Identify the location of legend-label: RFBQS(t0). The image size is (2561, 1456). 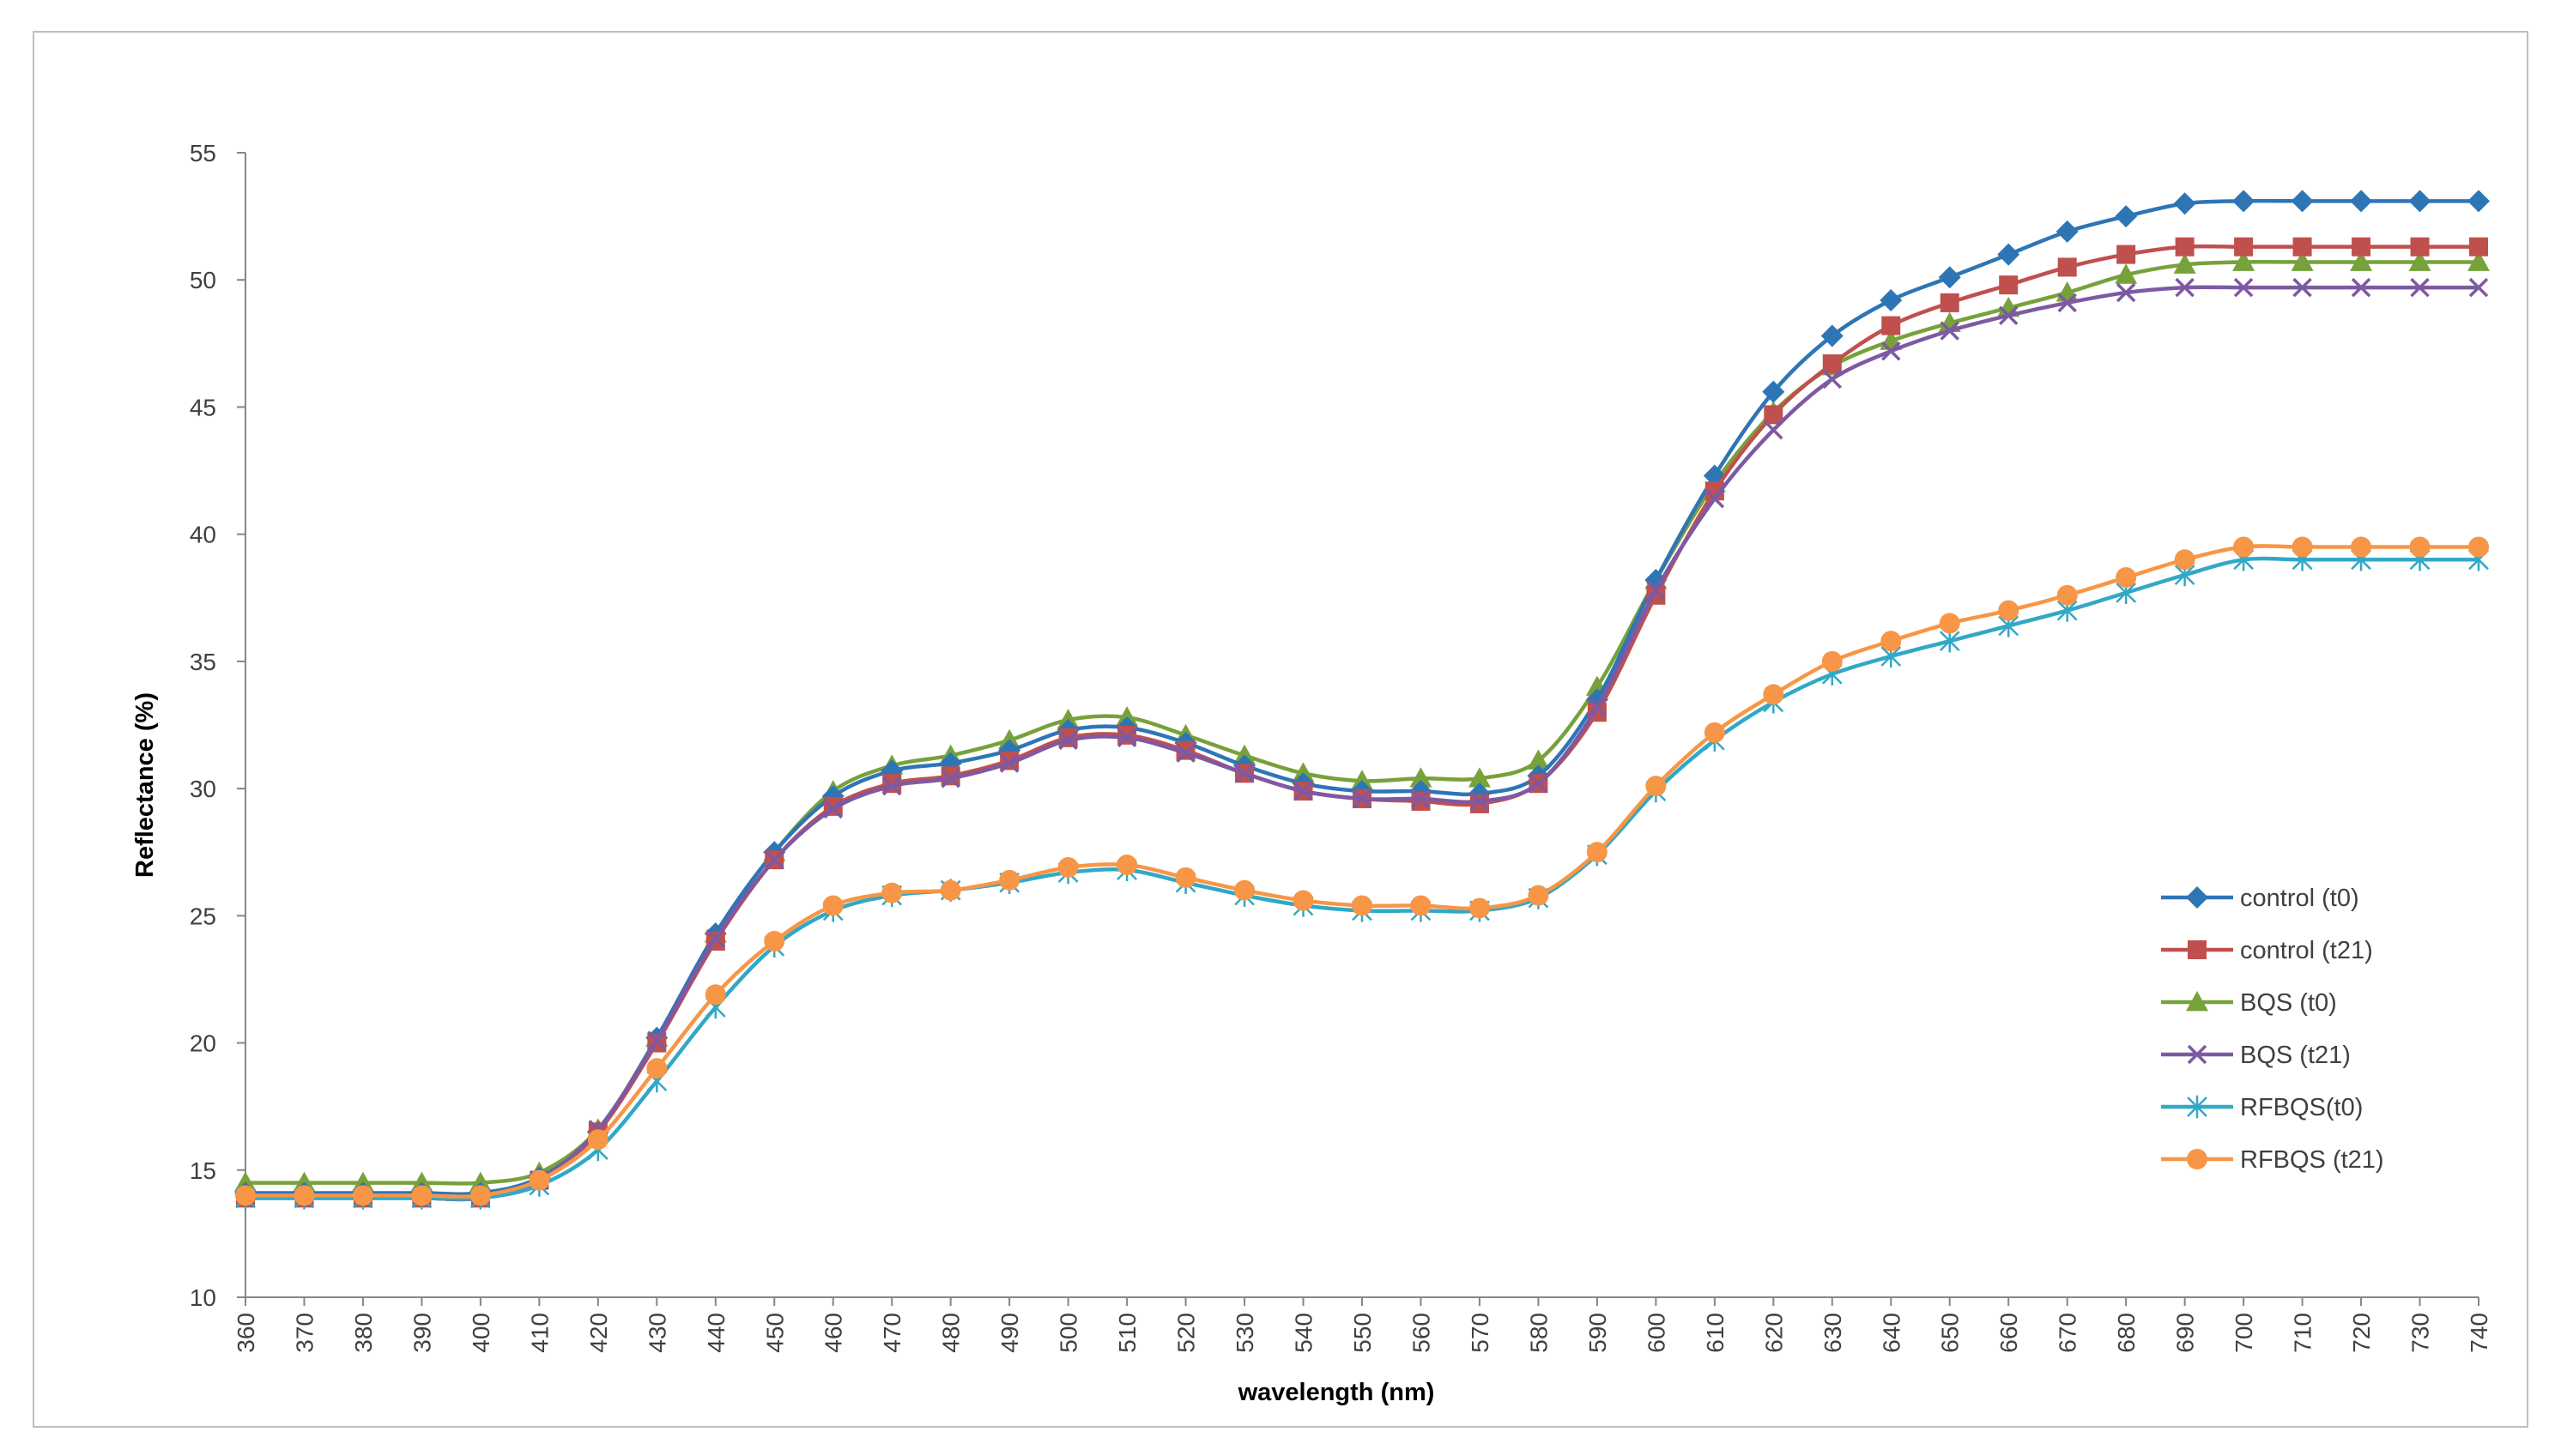
(2301, 1108).